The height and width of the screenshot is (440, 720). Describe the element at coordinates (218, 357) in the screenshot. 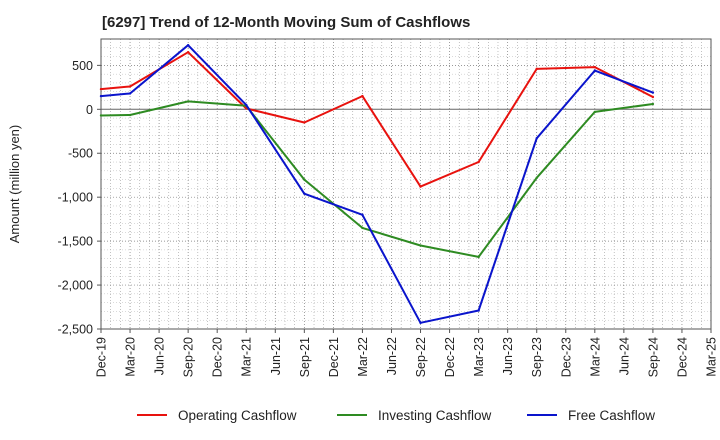

I see `x-tick-label: Dec-20` at that location.